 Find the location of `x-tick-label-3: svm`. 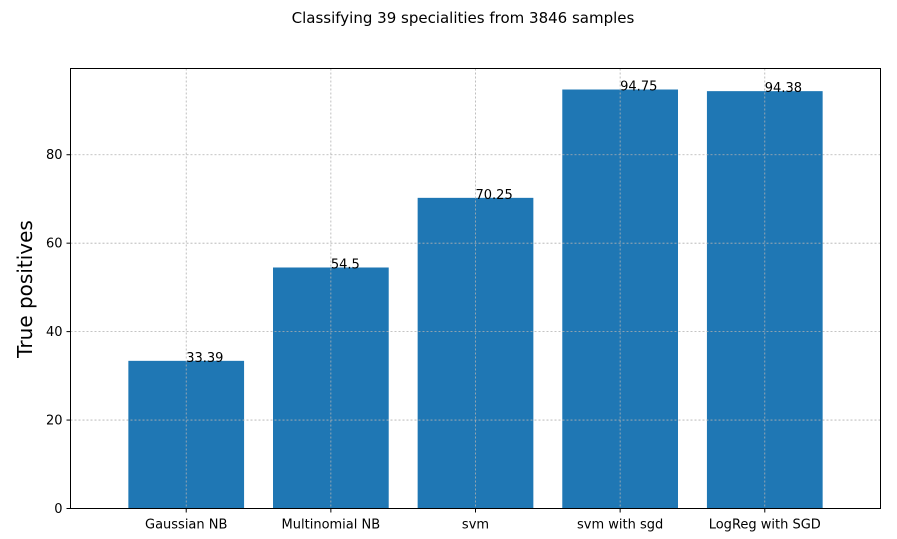

x-tick-label-3: svm is located at coordinates (475, 525).